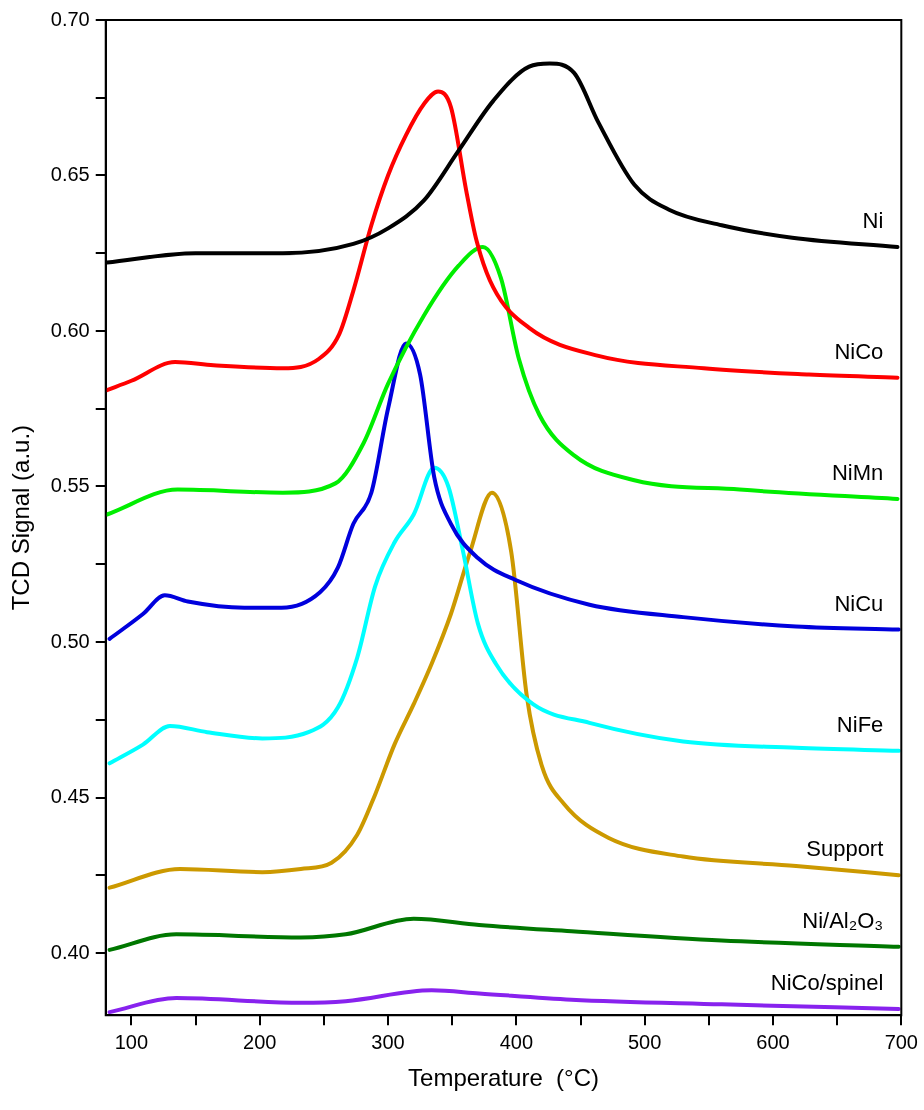  I want to click on y-tick-label: 0.50, so click(70, 640).